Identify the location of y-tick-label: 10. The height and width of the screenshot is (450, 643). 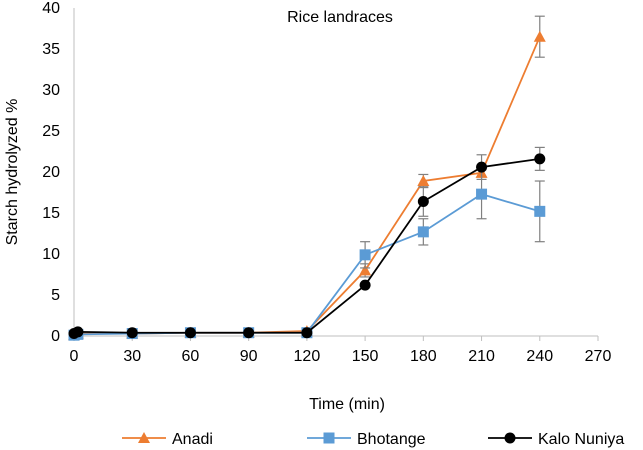
(51, 254).